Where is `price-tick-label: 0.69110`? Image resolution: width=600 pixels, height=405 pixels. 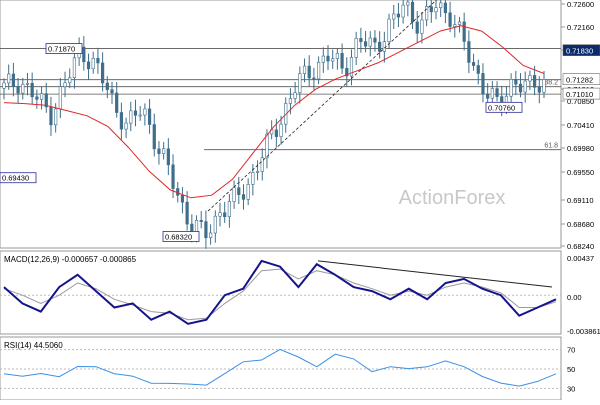 price-tick-label: 0.69110 is located at coordinates (580, 200).